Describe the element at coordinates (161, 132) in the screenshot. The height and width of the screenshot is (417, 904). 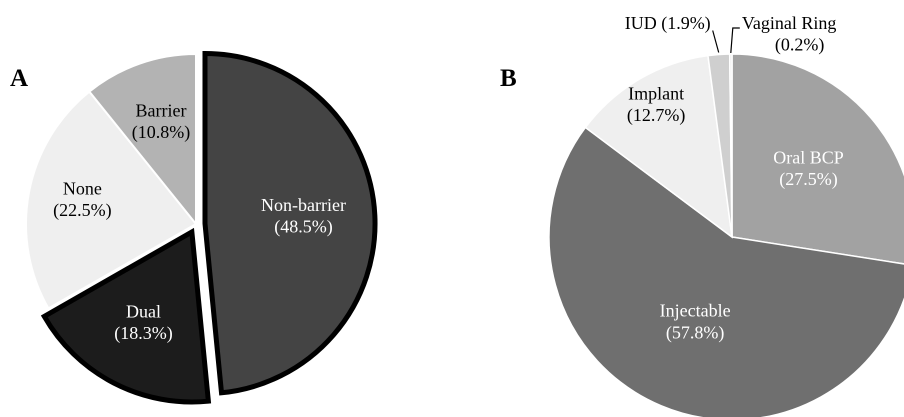
I see `slice-barrier-label-value: (10.8%)` at that location.